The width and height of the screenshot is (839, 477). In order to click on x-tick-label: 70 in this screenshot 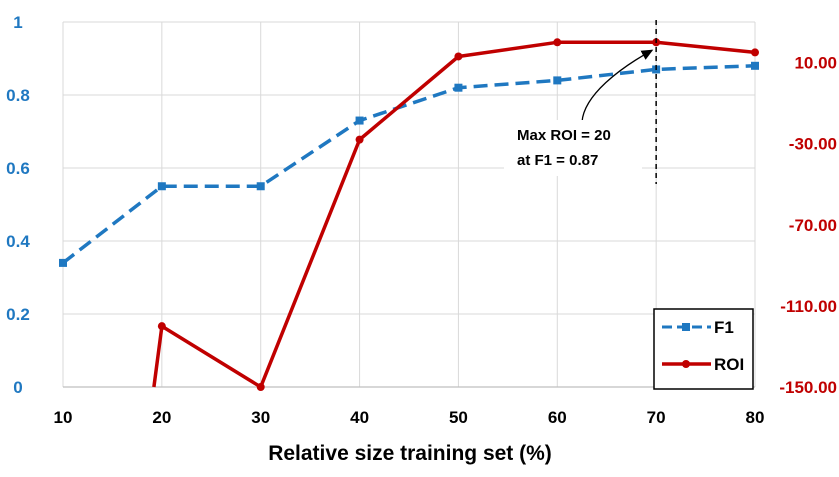, I will do `click(656, 417)`.